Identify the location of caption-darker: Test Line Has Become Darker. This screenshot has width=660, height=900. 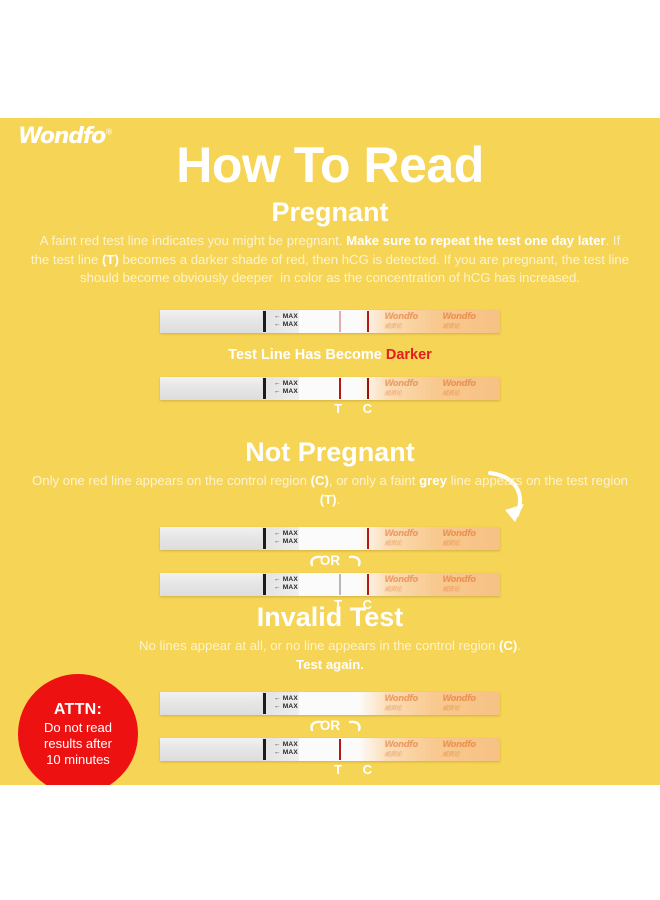
(330, 355).